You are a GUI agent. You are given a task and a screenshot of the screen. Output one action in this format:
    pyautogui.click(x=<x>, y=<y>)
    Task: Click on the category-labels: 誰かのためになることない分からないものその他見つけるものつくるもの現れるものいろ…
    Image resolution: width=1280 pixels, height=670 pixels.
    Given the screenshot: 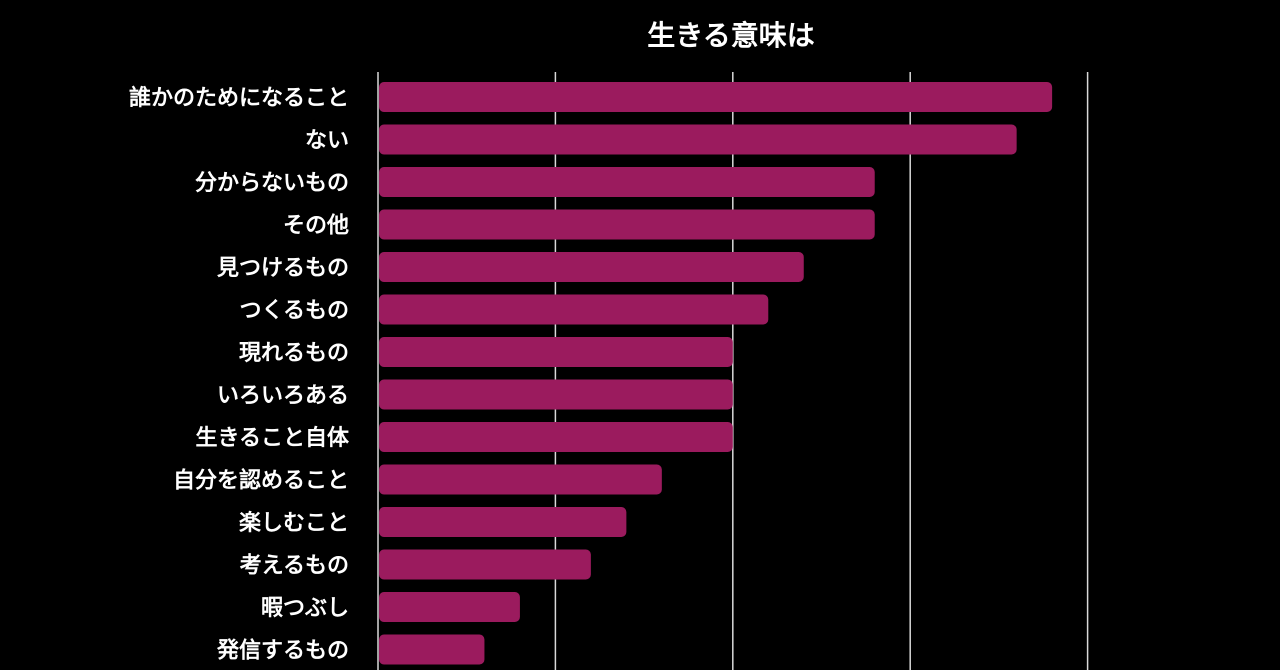 What is the action you would take?
    pyautogui.click(x=239, y=374)
    